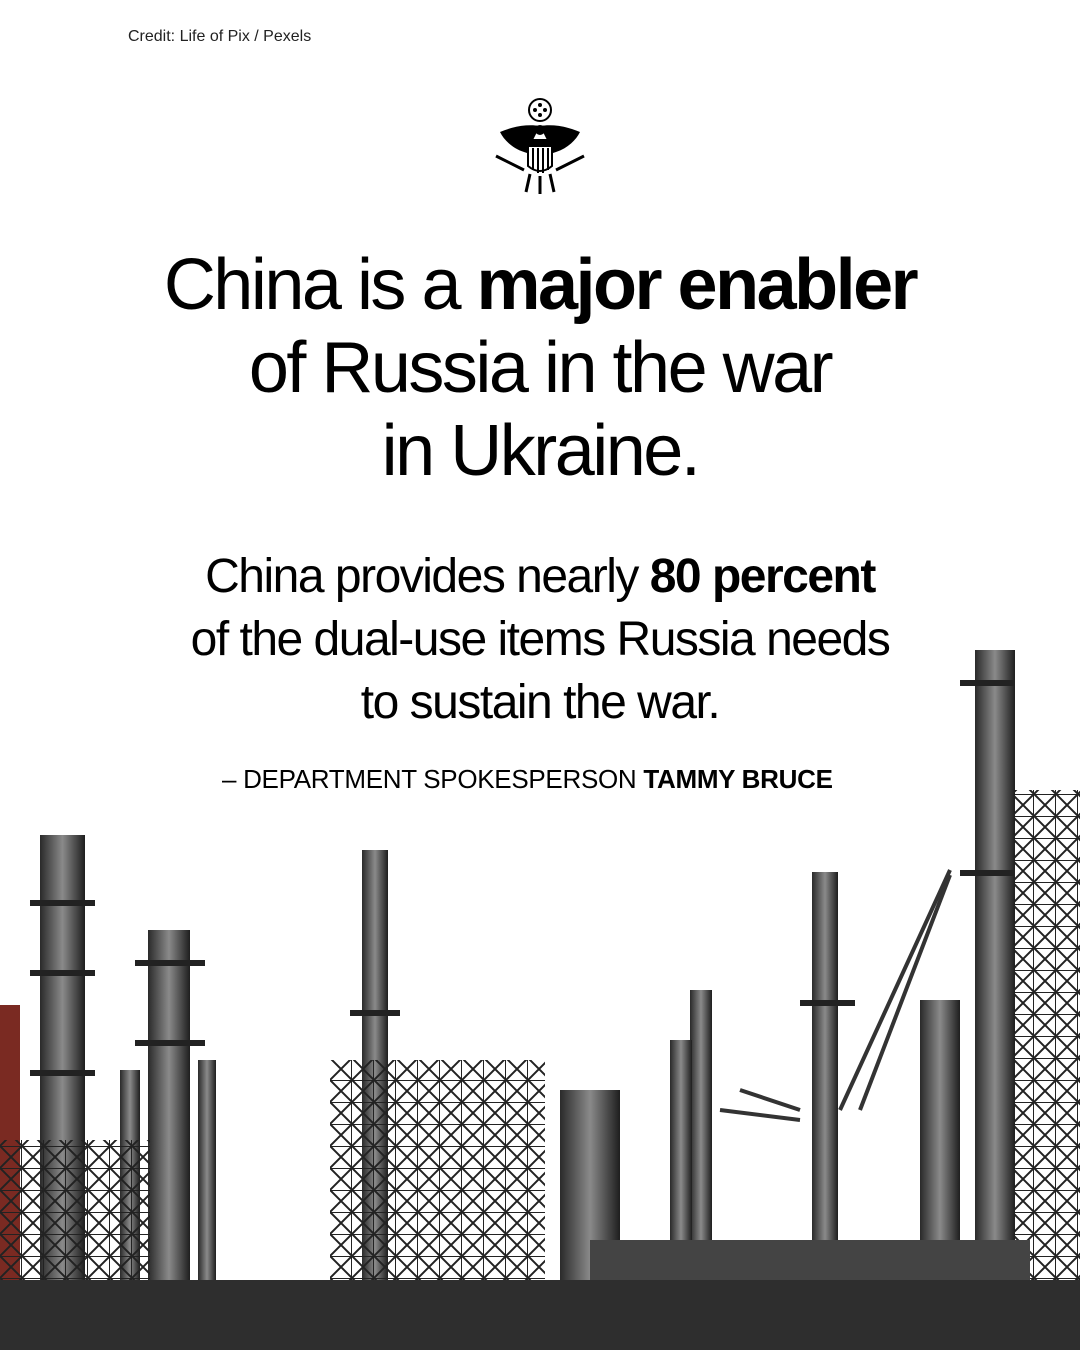 The height and width of the screenshot is (1350, 1080). I want to click on headline-text-line2: of Russia in the war in Ukraine., so click(541, 409).